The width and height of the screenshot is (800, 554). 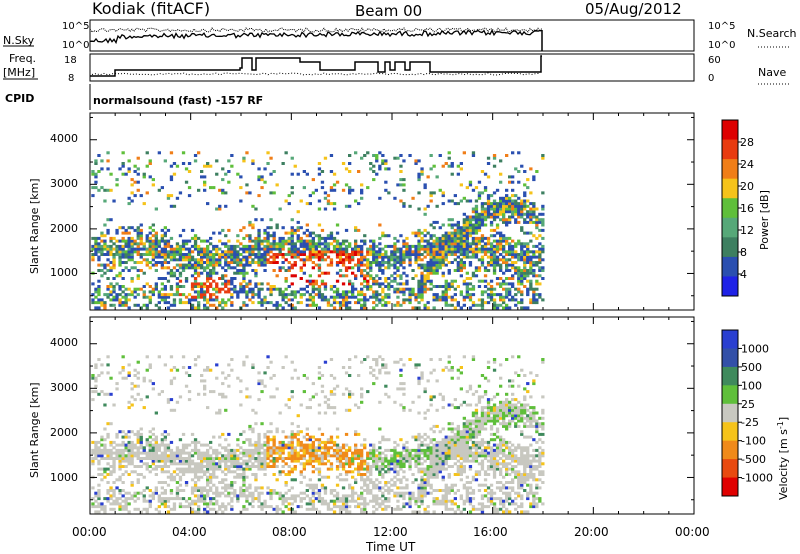 I want to click on freq-lines, so click(x=316, y=66).